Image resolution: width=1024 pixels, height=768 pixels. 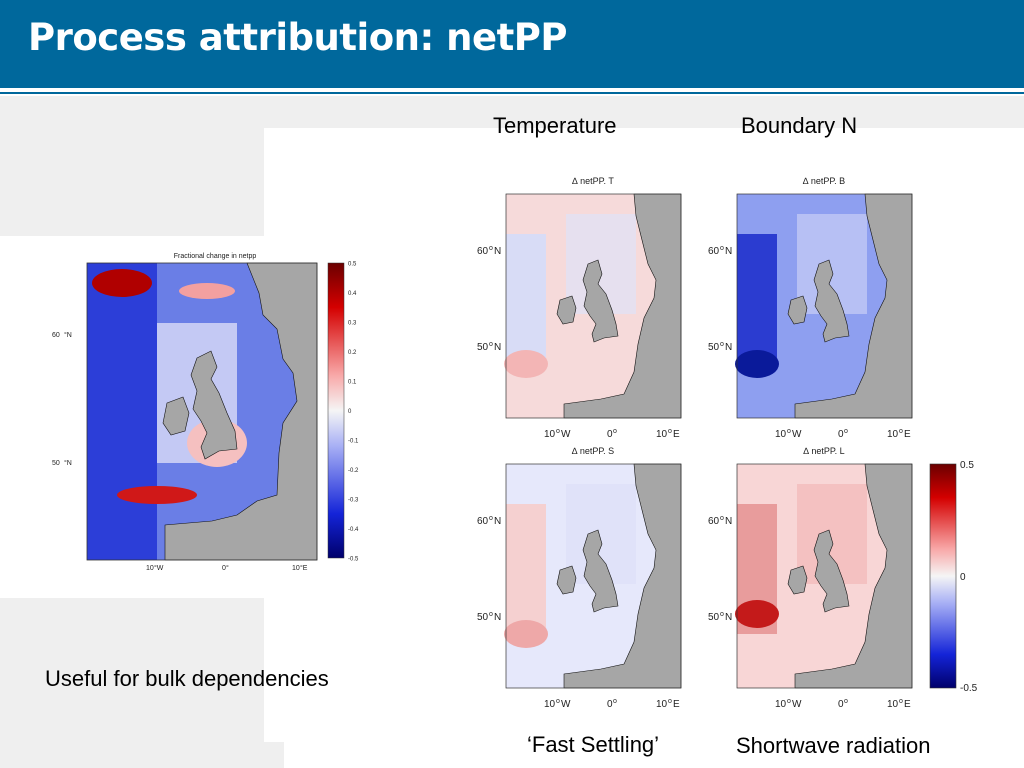 I want to click on panel-title: ∆ netPP. S, so click(x=593, y=451).